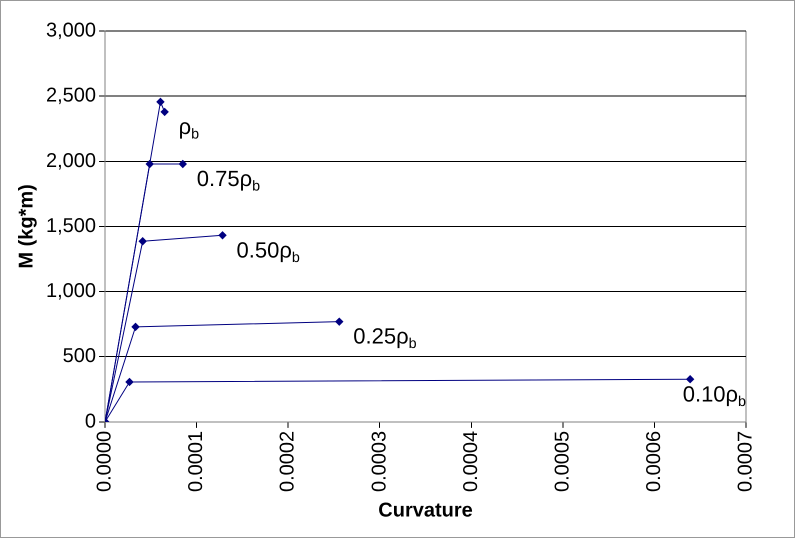  What do you see at coordinates (425, 511) in the screenshot?
I see `x-axis-title: Curvature` at bounding box center [425, 511].